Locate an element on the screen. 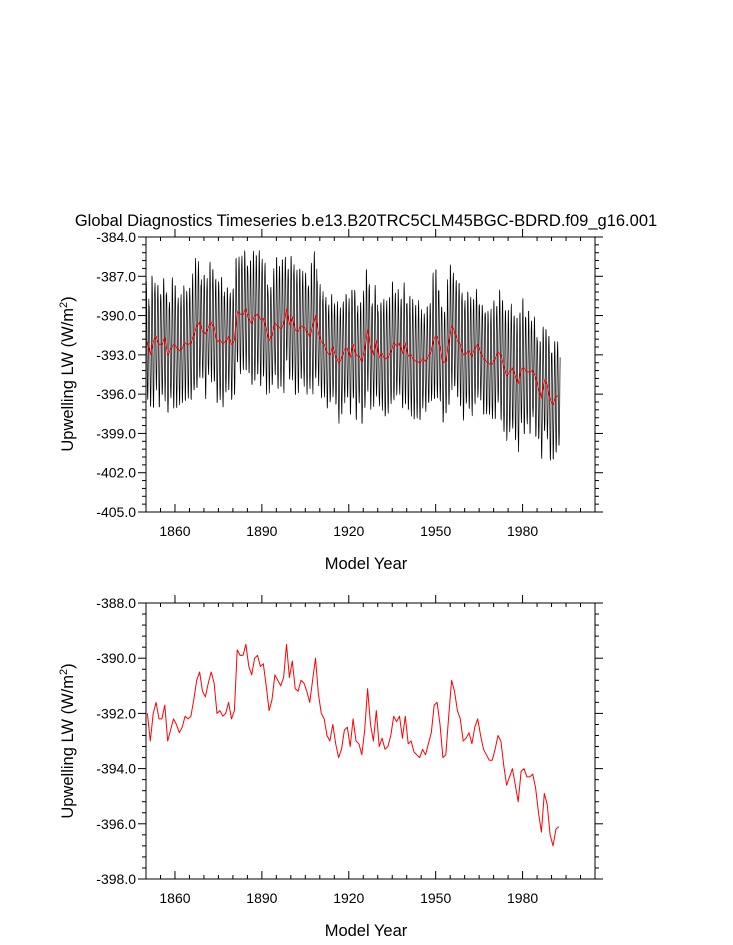  y-tick-label: -384.0 is located at coordinates (116, 237).